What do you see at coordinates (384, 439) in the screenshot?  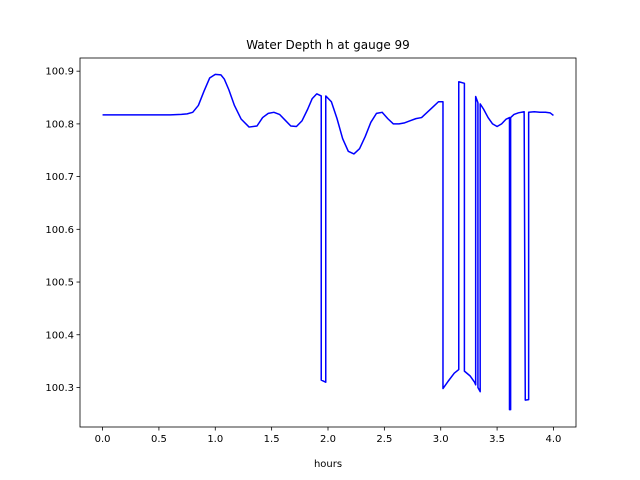 I see `x-tick-label: 2.5` at bounding box center [384, 439].